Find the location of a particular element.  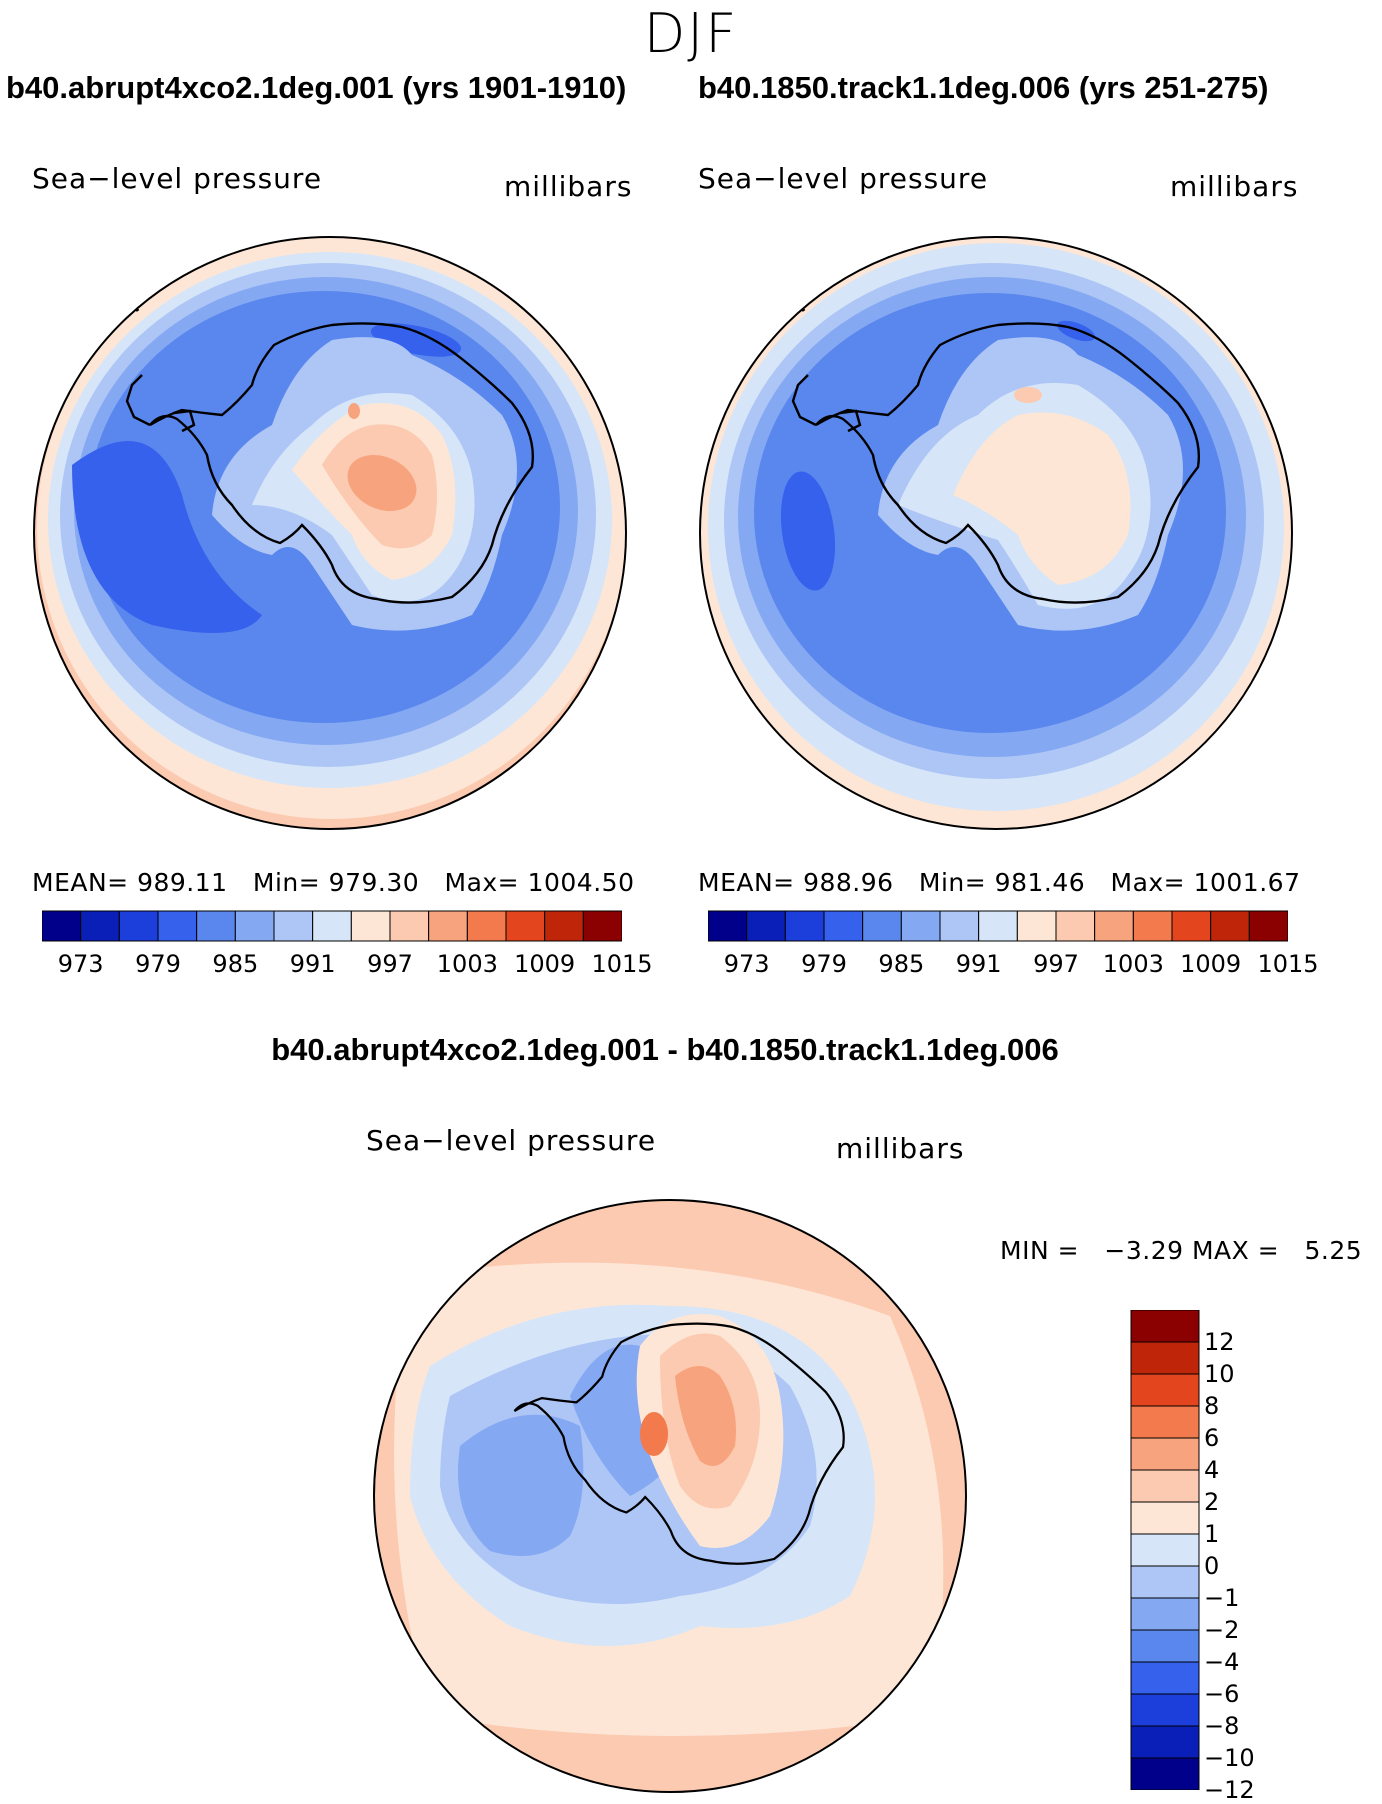

left-max-label: Max= is located at coordinates (482, 882).